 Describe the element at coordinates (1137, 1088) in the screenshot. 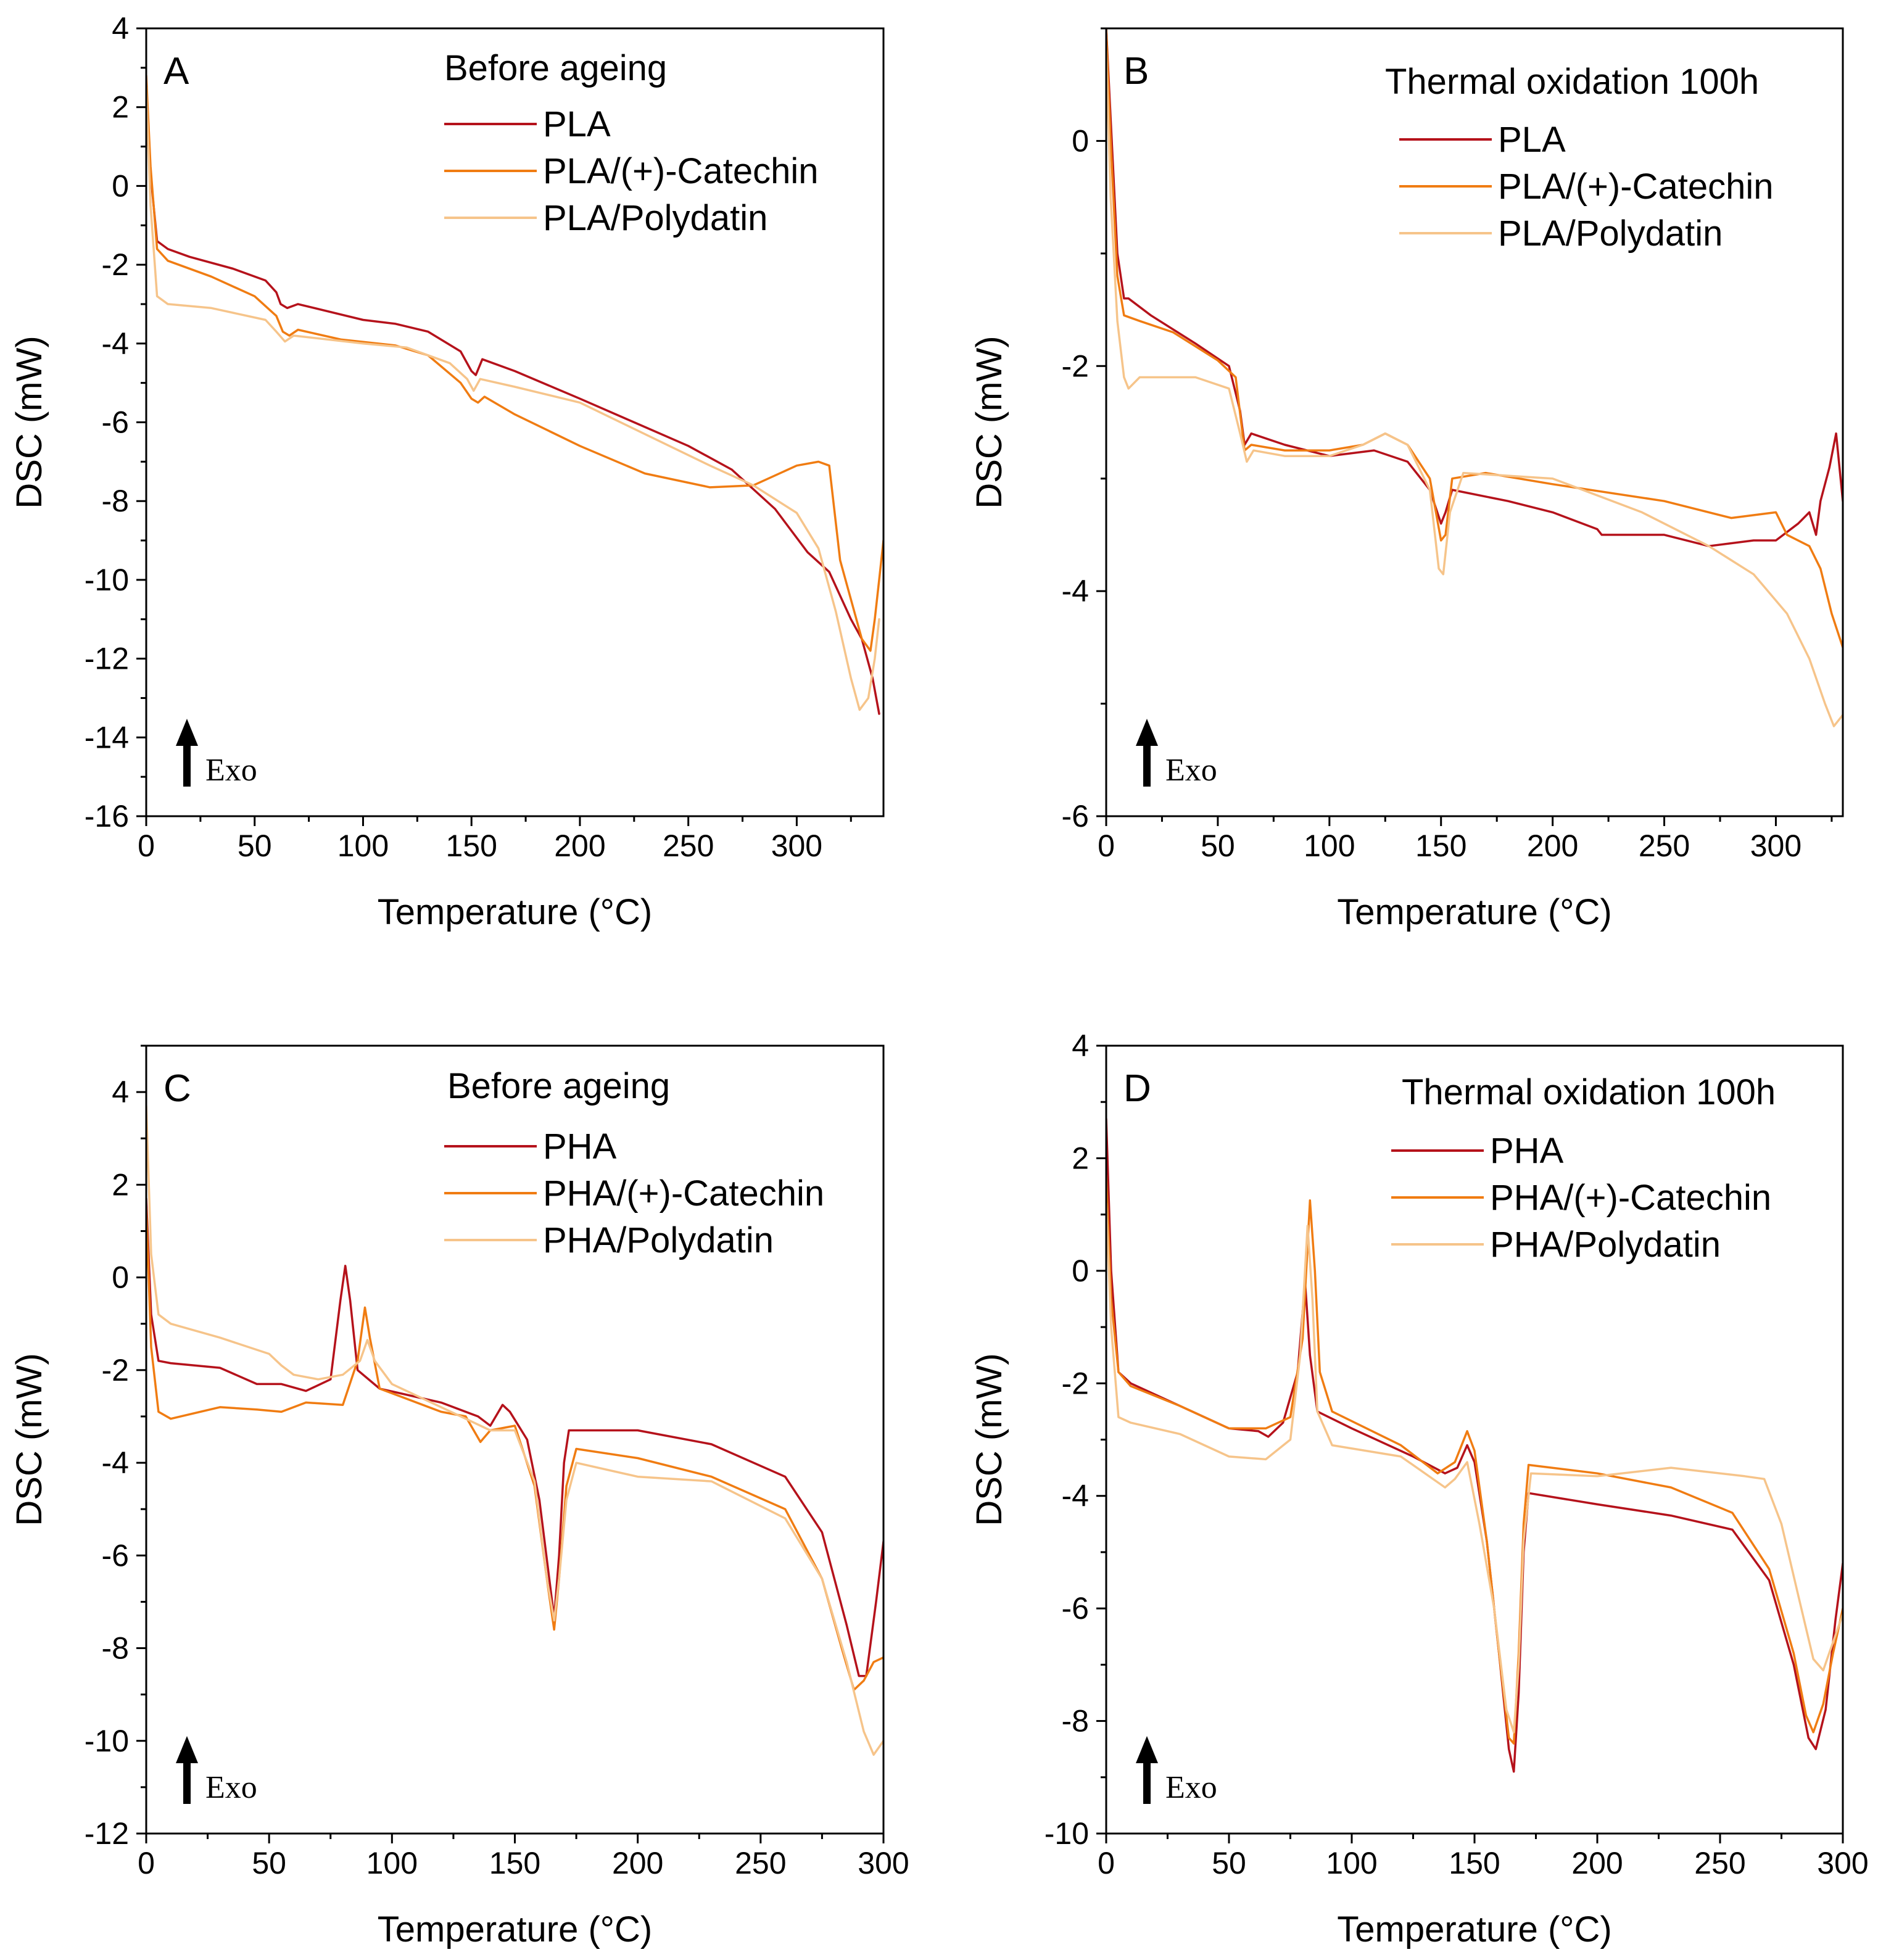

I see `panel-letter: D` at that location.